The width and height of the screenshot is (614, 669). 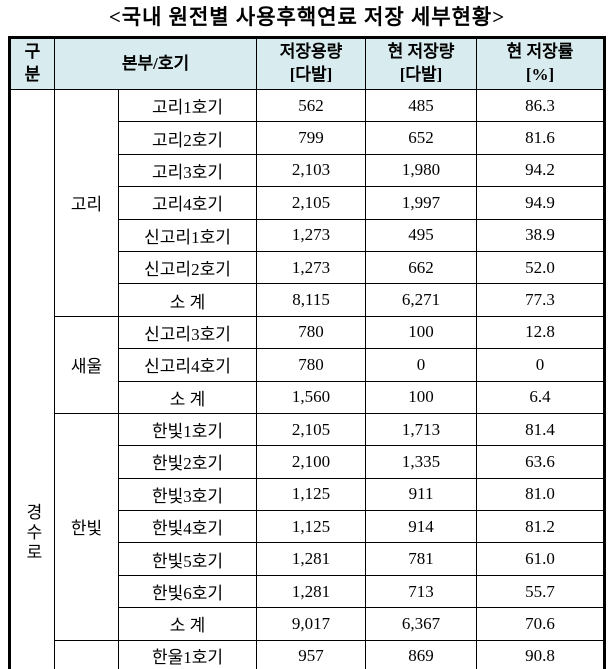 What do you see at coordinates (541, 235) in the screenshot?
I see `rate-cell: 38.9` at bounding box center [541, 235].